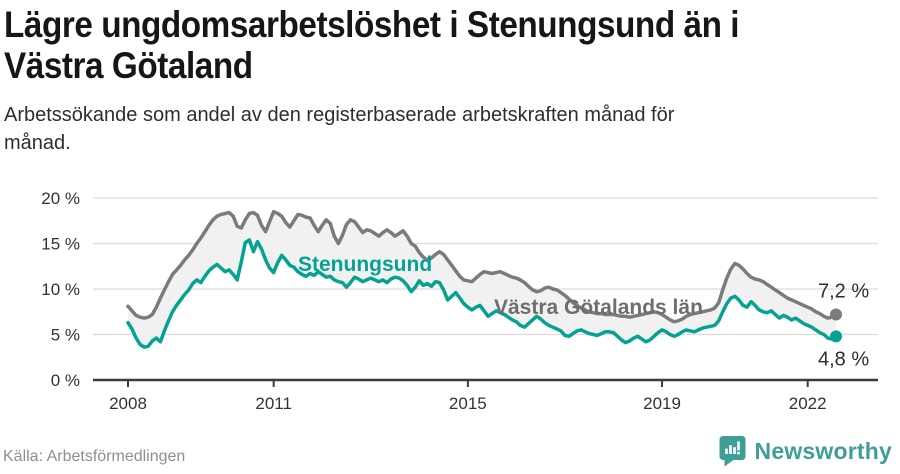  Describe the element at coordinates (598, 307) in the screenshot. I see `series-name-label: Västra Götalands län` at that location.